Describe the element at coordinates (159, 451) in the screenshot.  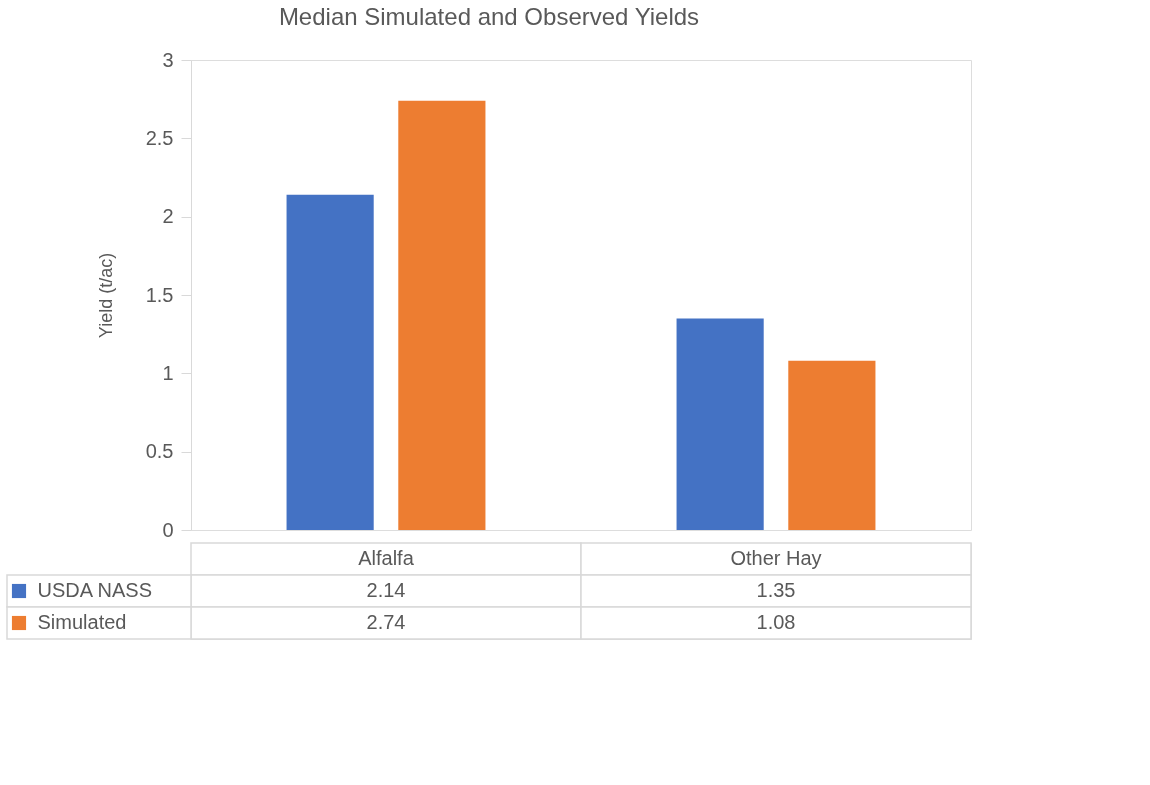
I see `y-tick-label: 0.5` at that location.